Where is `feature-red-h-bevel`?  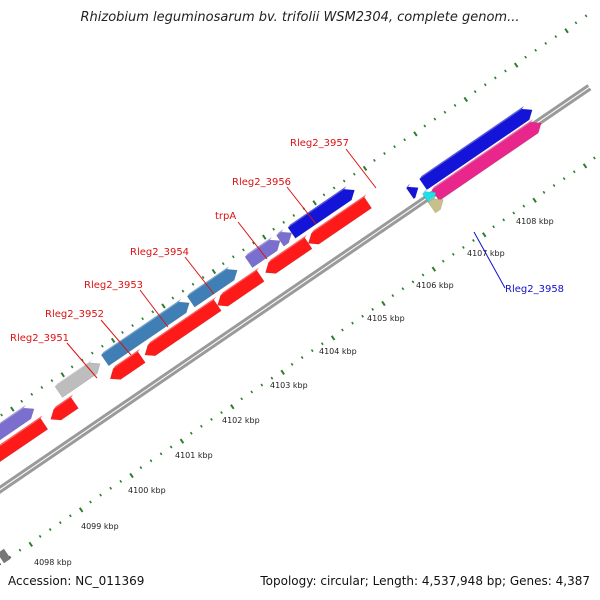
feature-red-h-bevel is located at coordinates (339, 214).